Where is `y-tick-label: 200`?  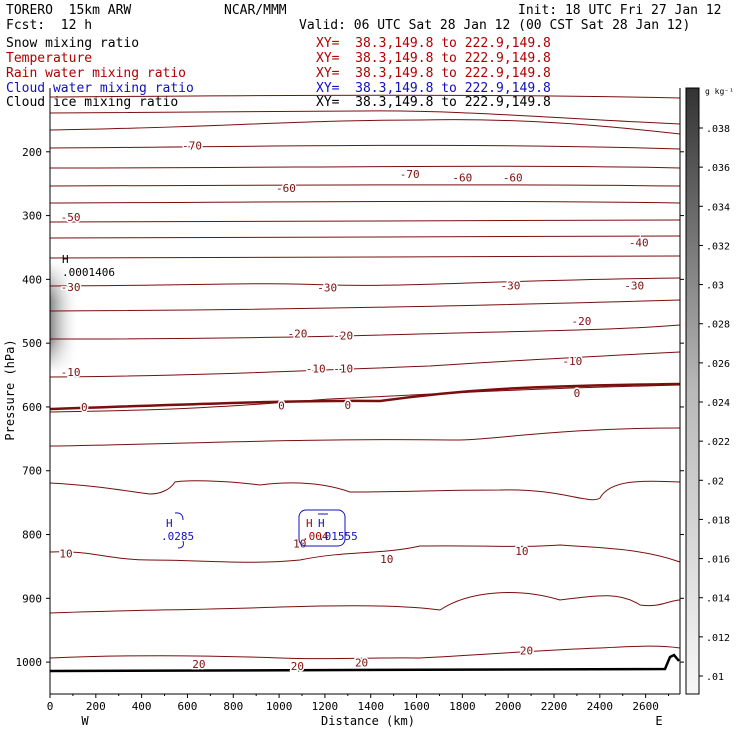 y-tick-label: 200 is located at coordinates (32, 152).